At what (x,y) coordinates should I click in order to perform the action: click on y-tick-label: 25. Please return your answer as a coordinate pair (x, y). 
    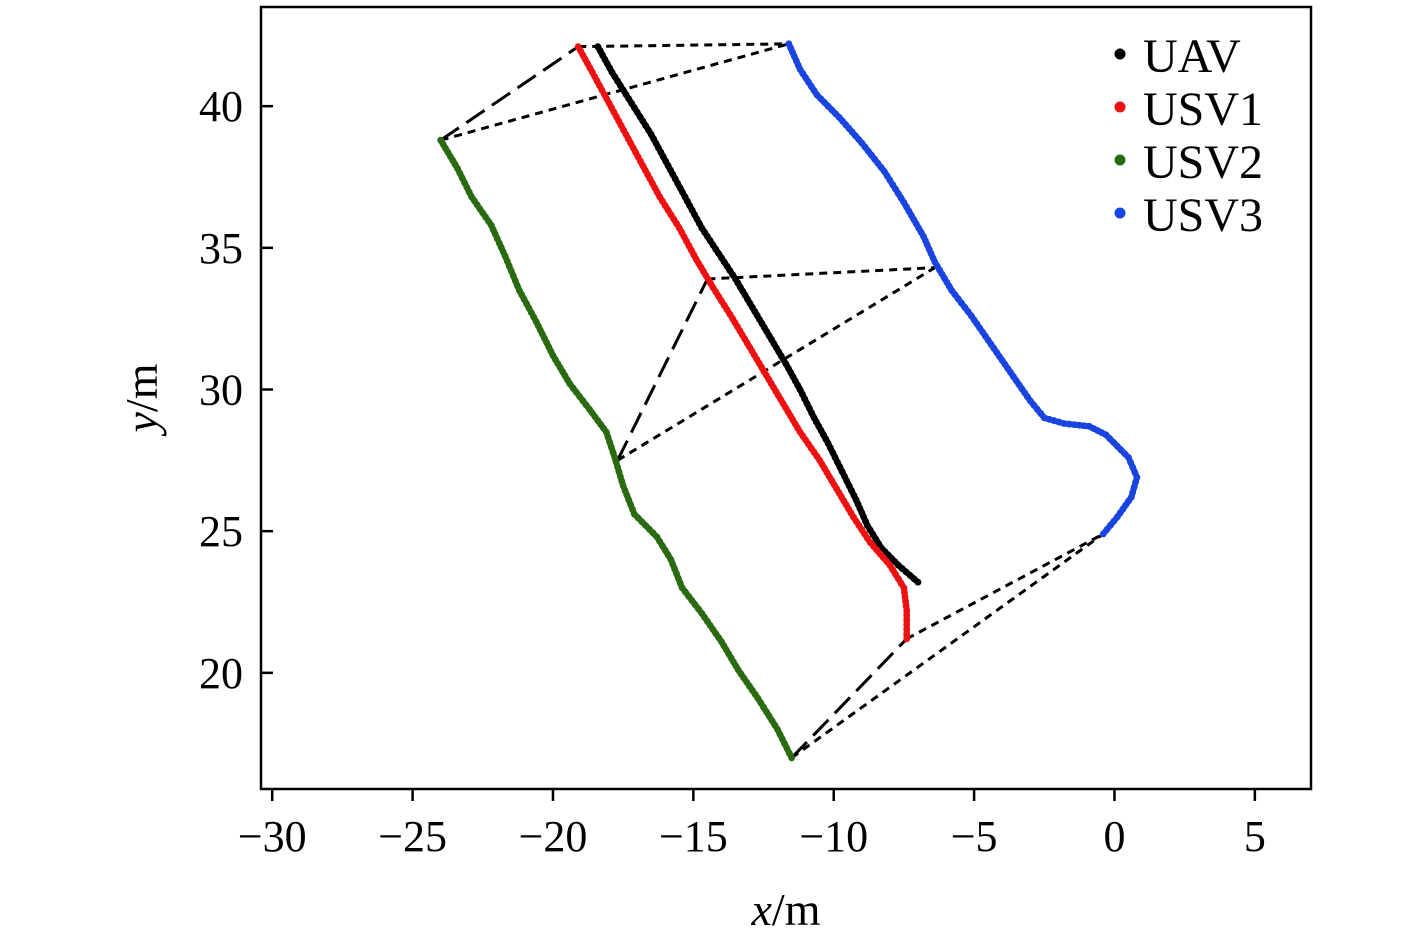
    Looking at the image, I should click on (221, 531).